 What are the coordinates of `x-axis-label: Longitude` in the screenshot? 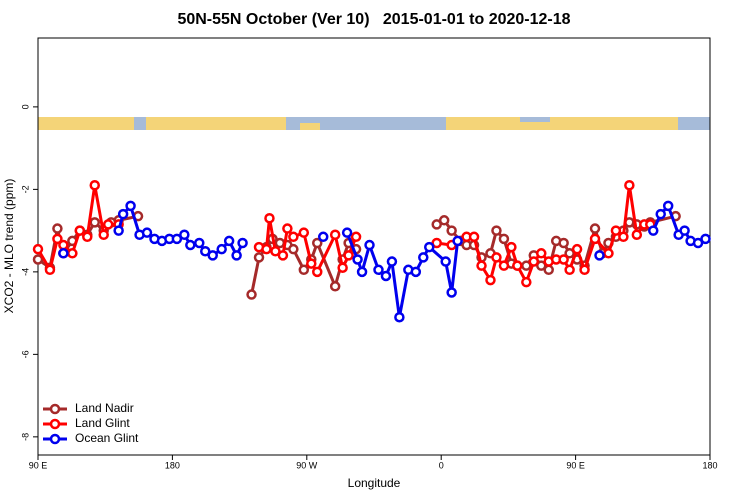 It's located at (374, 483).